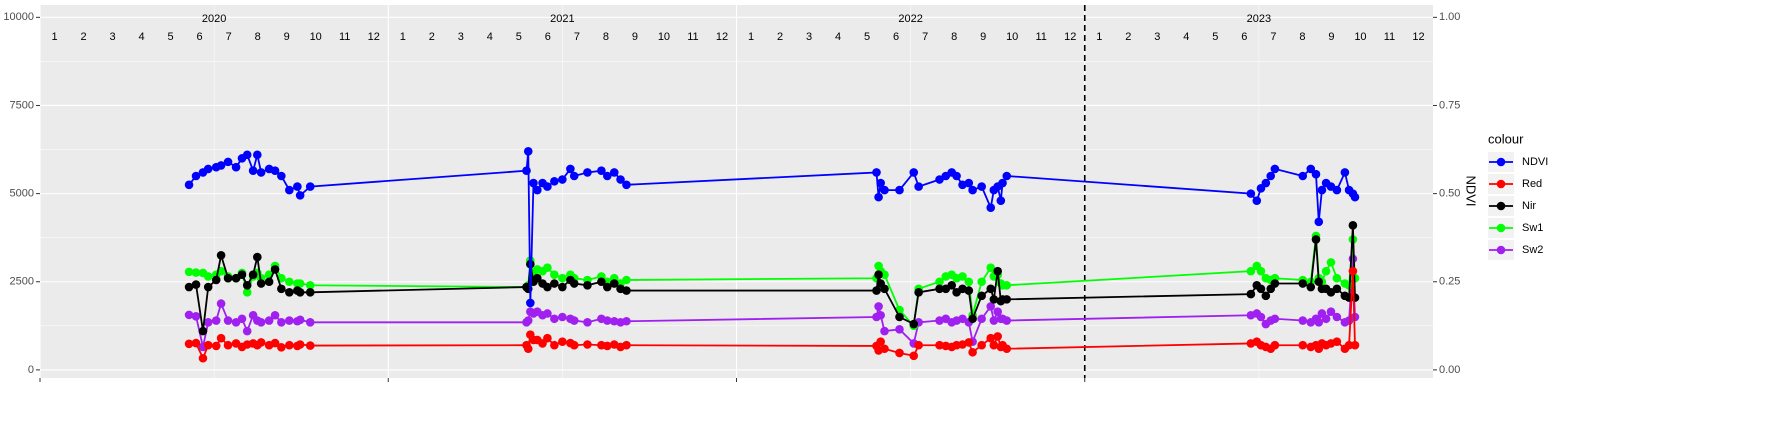 Image resolution: width=1773 pixels, height=442 pixels. I want to click on legend-label: Sw1, so click(1532, 228).